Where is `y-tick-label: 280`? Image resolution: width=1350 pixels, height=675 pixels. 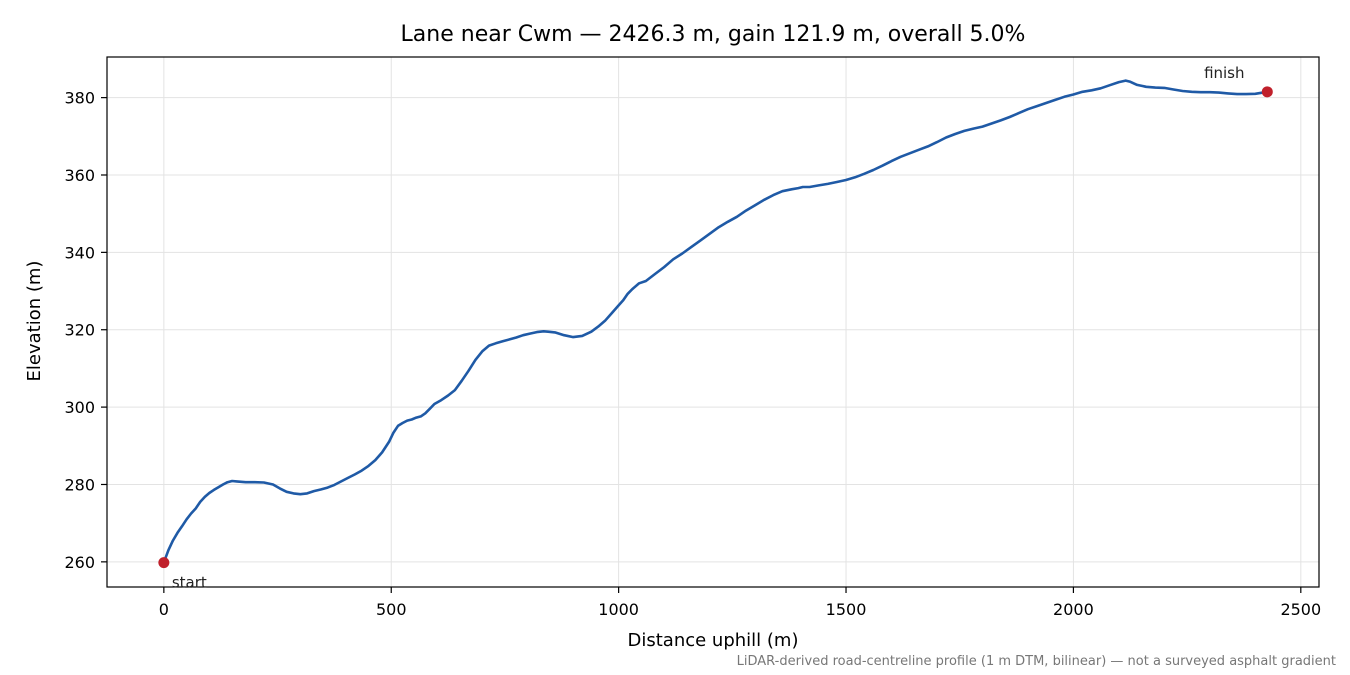
y-tick-label: 280 is located at coordinates (79, 484).